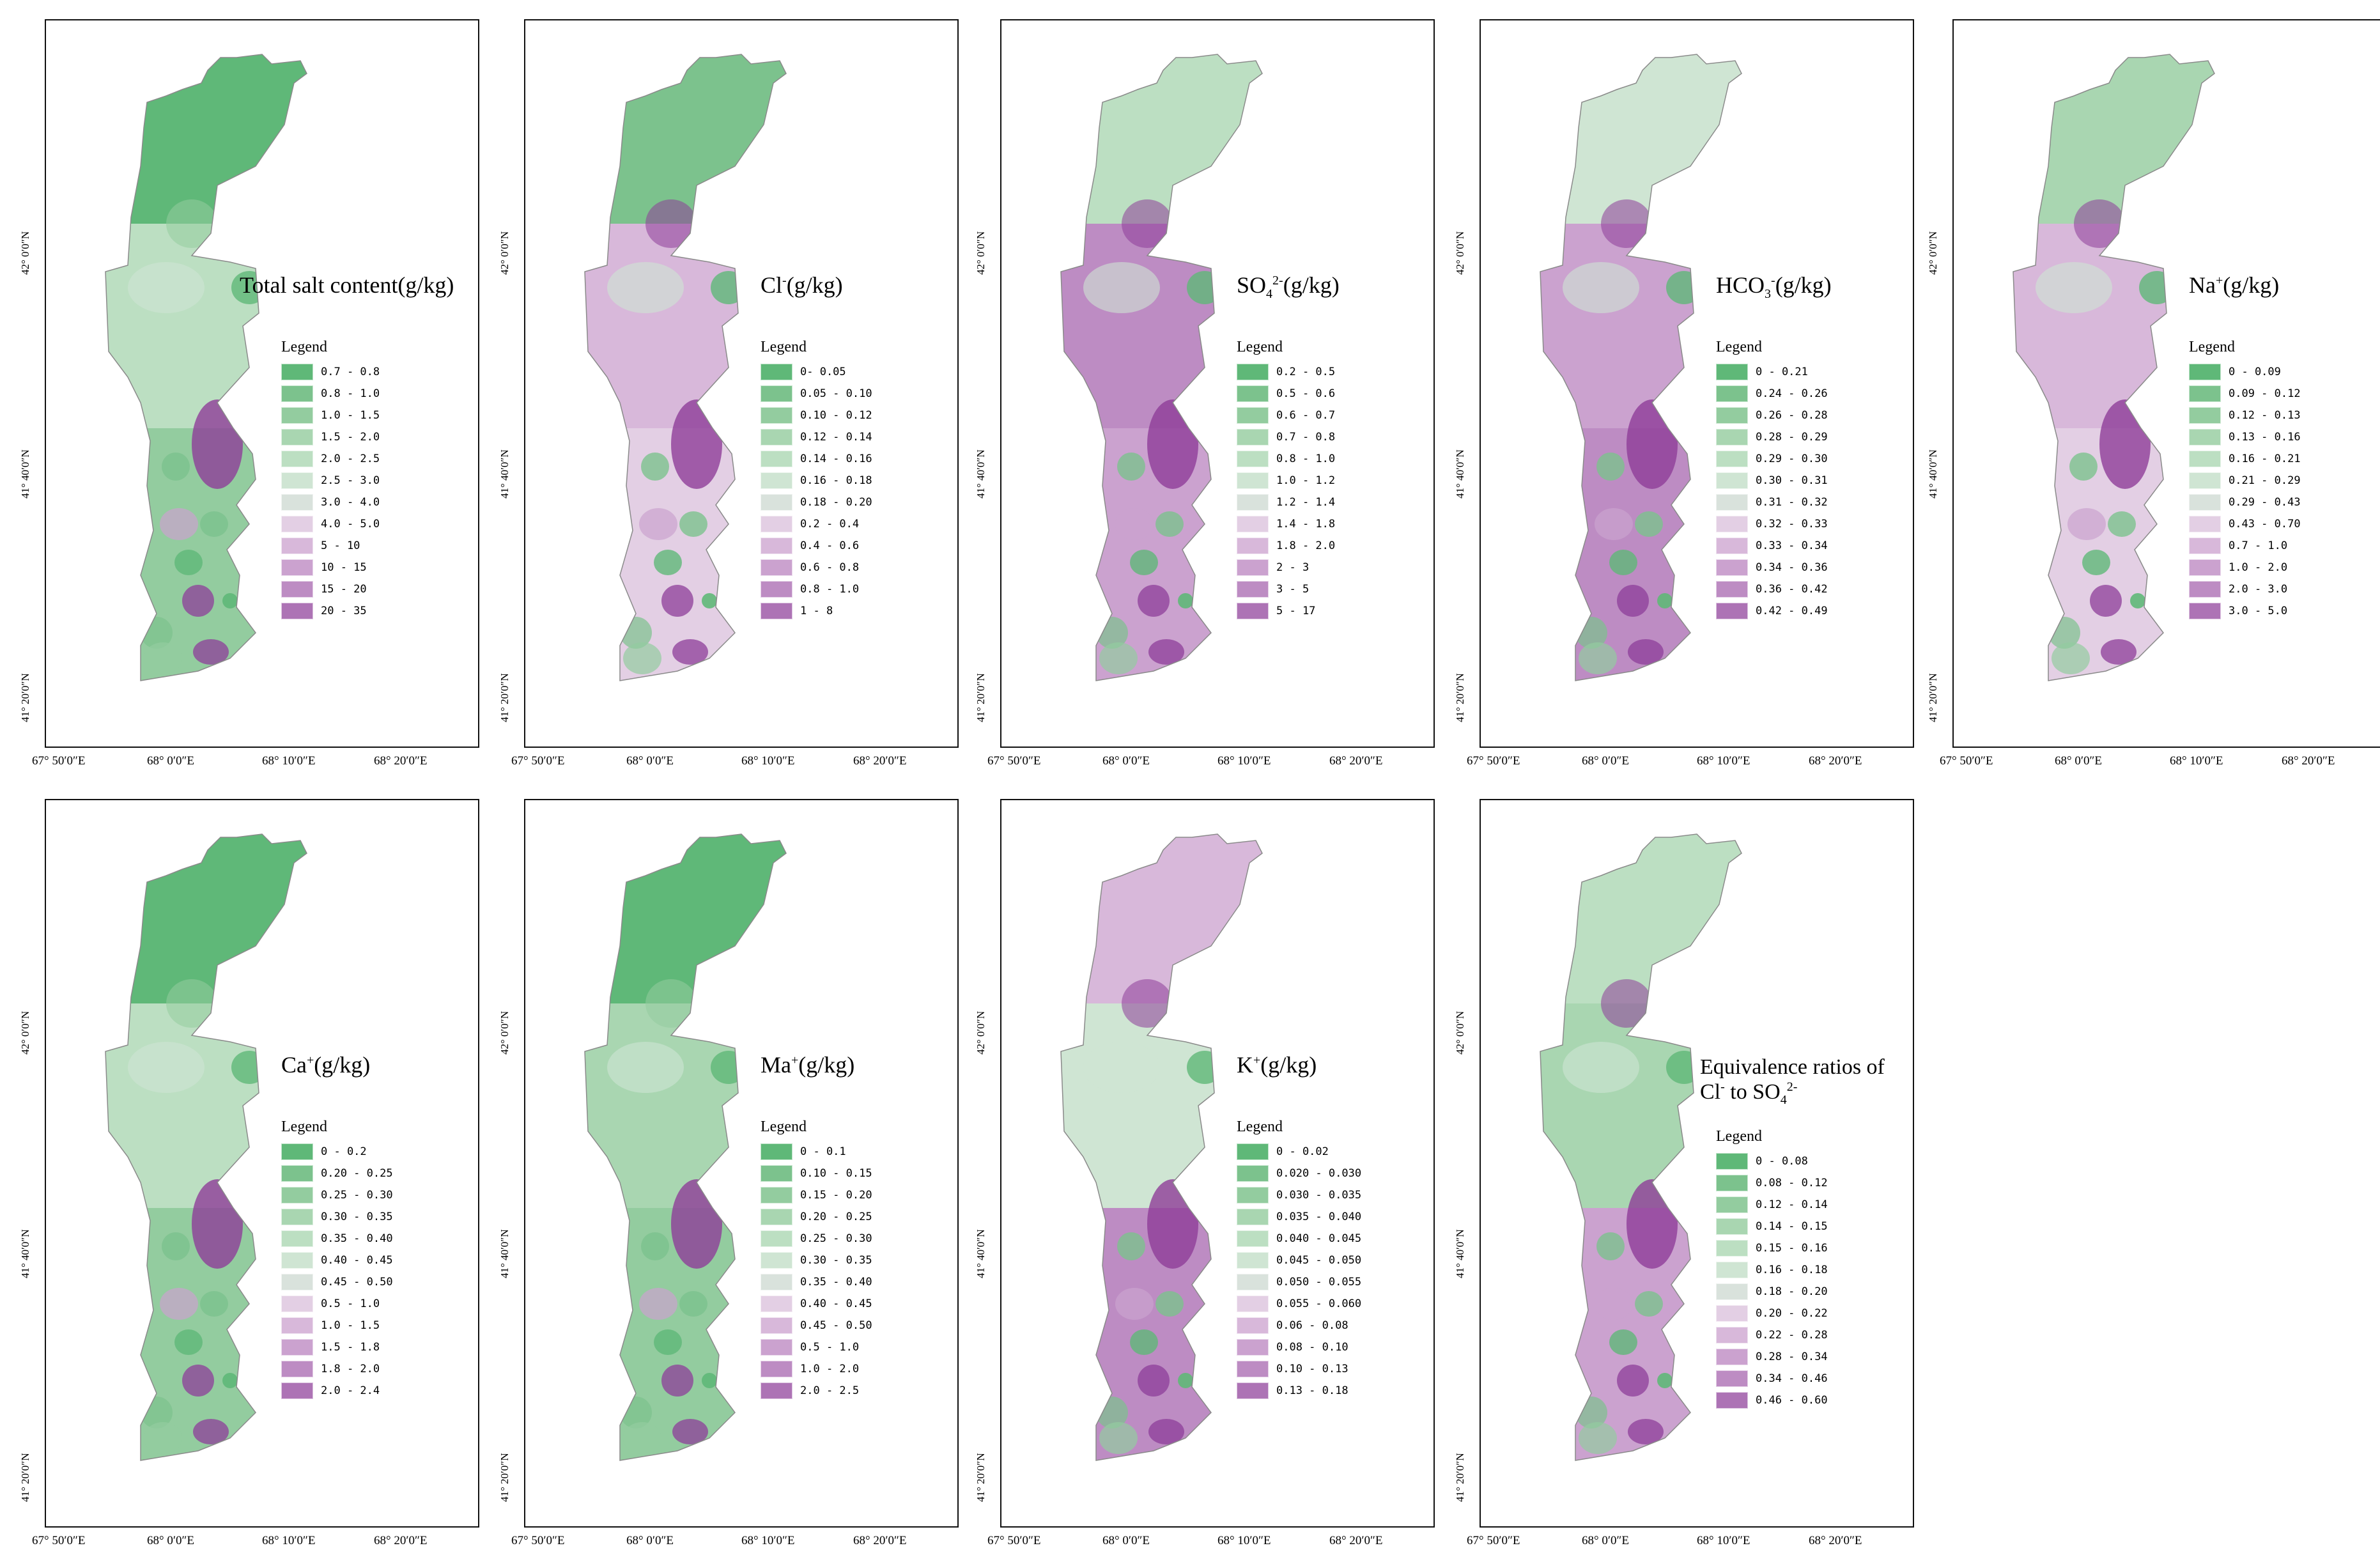 The height and width of the screenshot is (1548, 2380). What do you see at coordinates (1286, 437) in the screenshot?
I see `legend-item: 0.7 - 0.8` at bounding box center [1286, 437].